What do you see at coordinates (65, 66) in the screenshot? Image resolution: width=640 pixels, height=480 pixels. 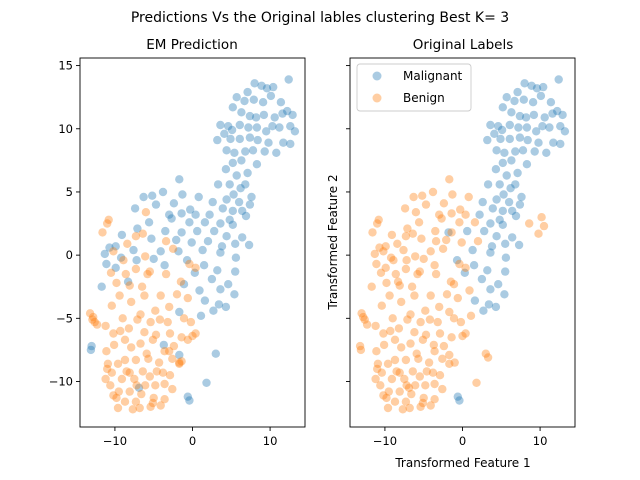 I see `y-tick-label: 15` at bounding box center [65, 66].